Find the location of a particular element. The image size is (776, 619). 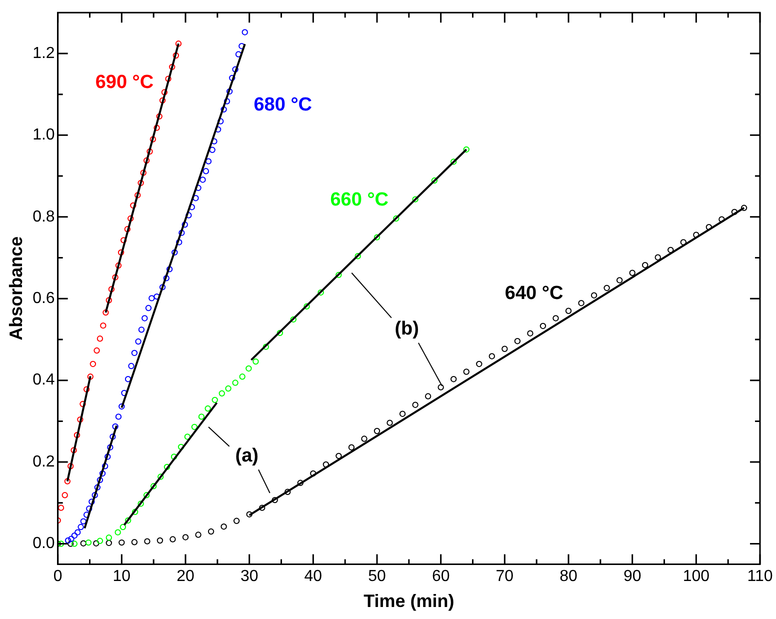

series-label: 680 °C is located at coordinates (283, 105).